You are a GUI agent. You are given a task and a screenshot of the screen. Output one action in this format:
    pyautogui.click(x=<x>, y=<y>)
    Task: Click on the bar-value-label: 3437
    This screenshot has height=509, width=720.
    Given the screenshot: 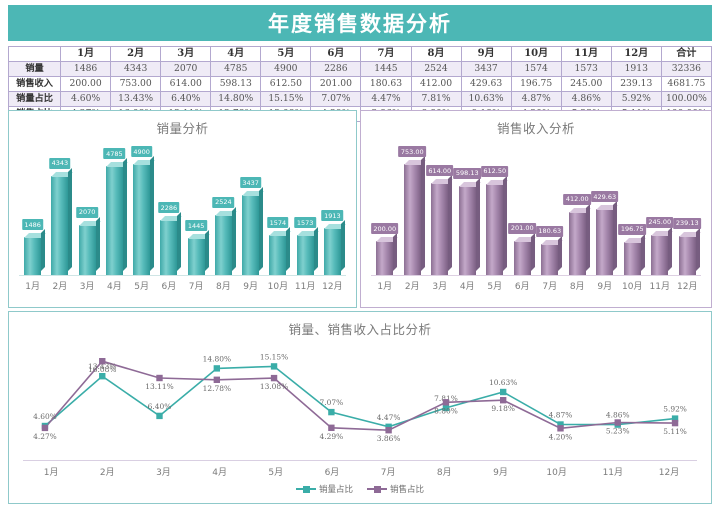 What is the action you would take?
    pyautogui.click(x=250, y=183)
    